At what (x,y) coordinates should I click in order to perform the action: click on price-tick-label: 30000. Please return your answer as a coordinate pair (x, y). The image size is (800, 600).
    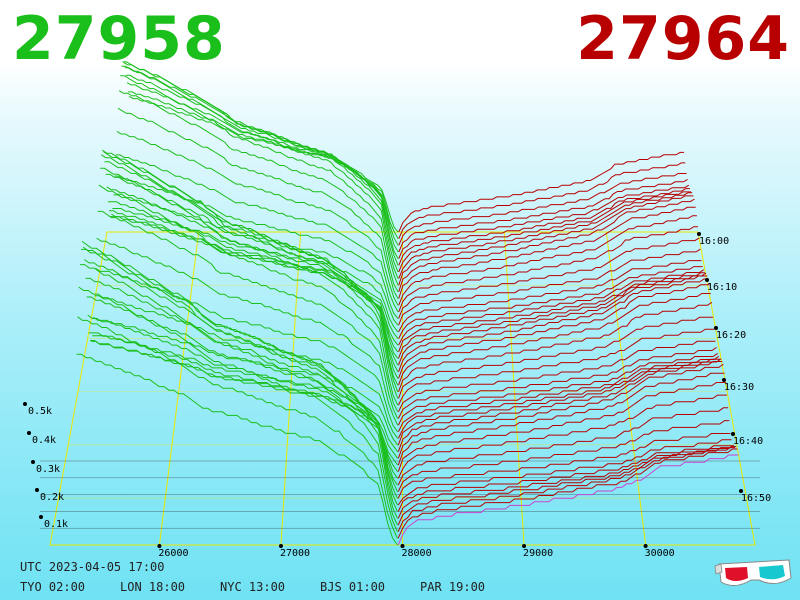
    Looking at the image, I should click on (660, 553).